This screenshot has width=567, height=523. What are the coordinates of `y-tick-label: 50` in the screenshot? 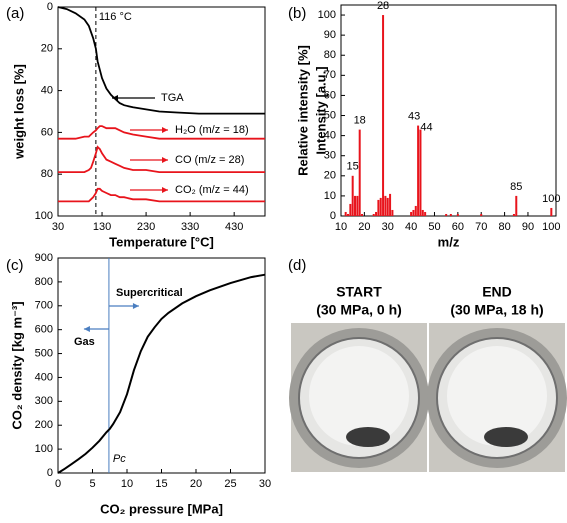 It's located at (330, 115).